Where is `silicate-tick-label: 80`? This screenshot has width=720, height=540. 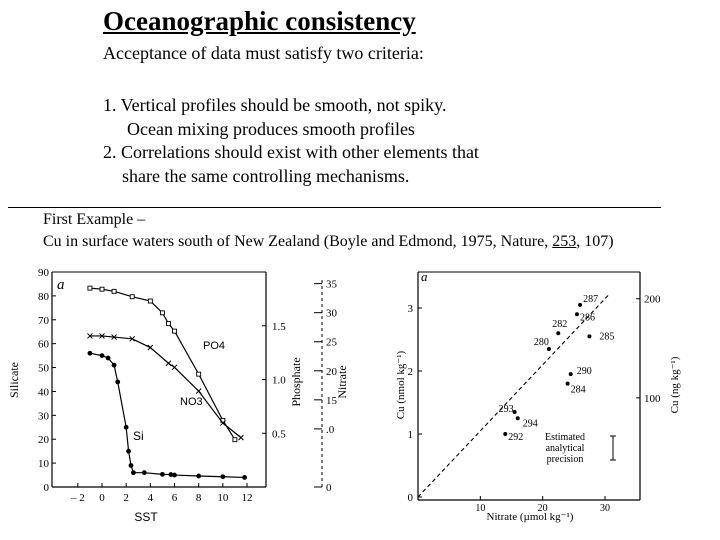
silicate-tick-label: 80 is located at coordinates (44, 297).